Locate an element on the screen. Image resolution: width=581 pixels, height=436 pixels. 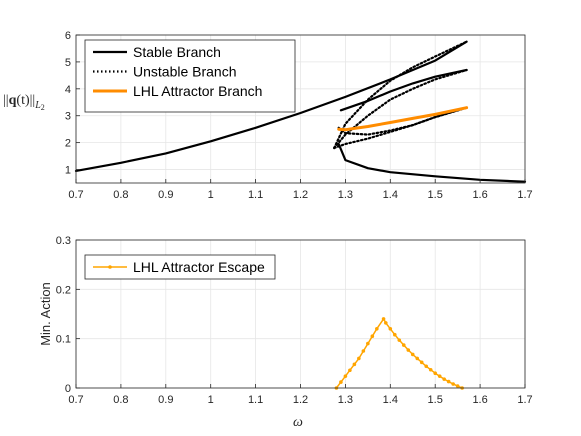
top-y-axis-label: ||q(t)||L2 is located at coordinates (24, 102).